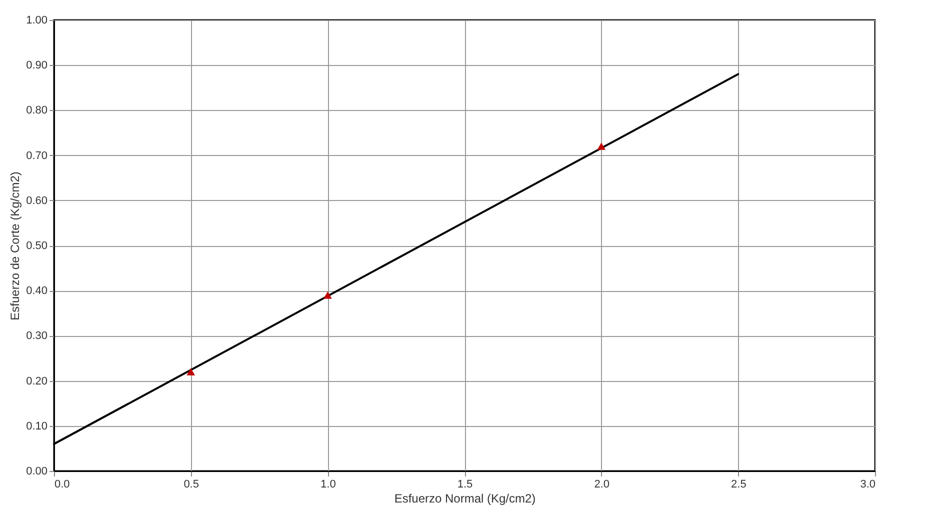 Image resolution: width=926 pixels, height=530 pixels. What do you see at coordinates (37, 336) in the screenshot?
I see `y-tick-label: 0.30` at bounding box center [37, 336].